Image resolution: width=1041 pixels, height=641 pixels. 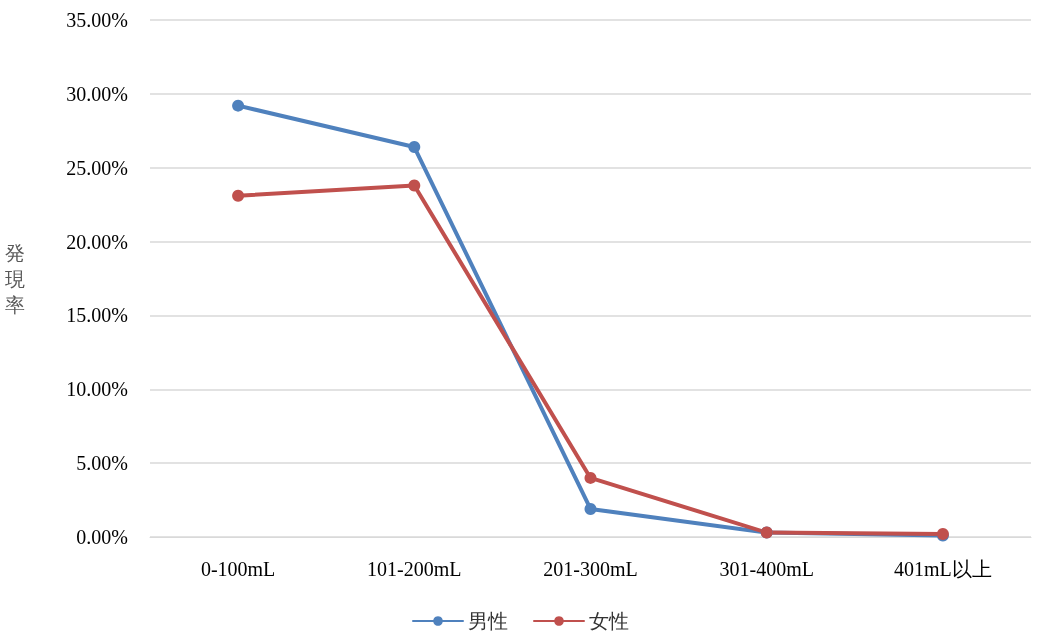 I want to click on y-tick-label: 15.00%, so click(x=97, y=315).